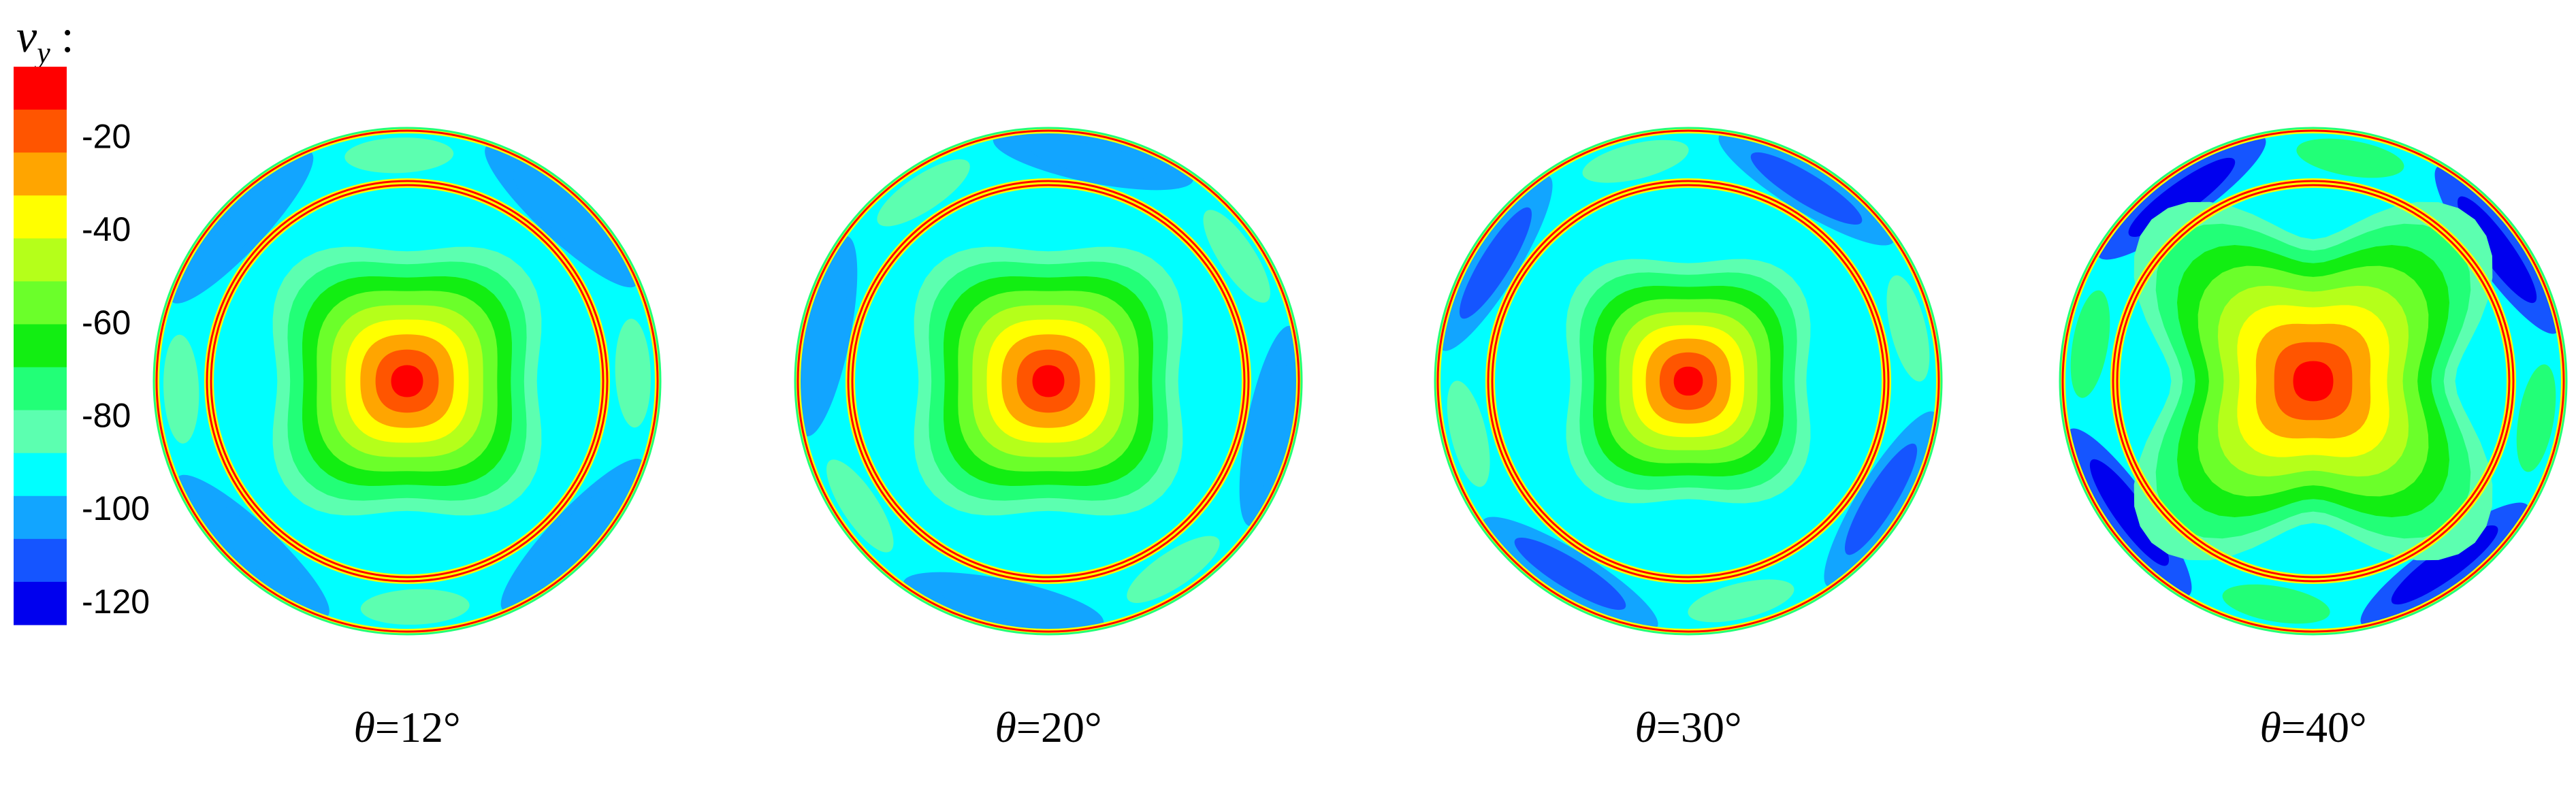 The image size is (2576, 799). Describe the element at coordinates (116, 508) in the screenshot. I see `colorbar-tick-label: -100` at that location.